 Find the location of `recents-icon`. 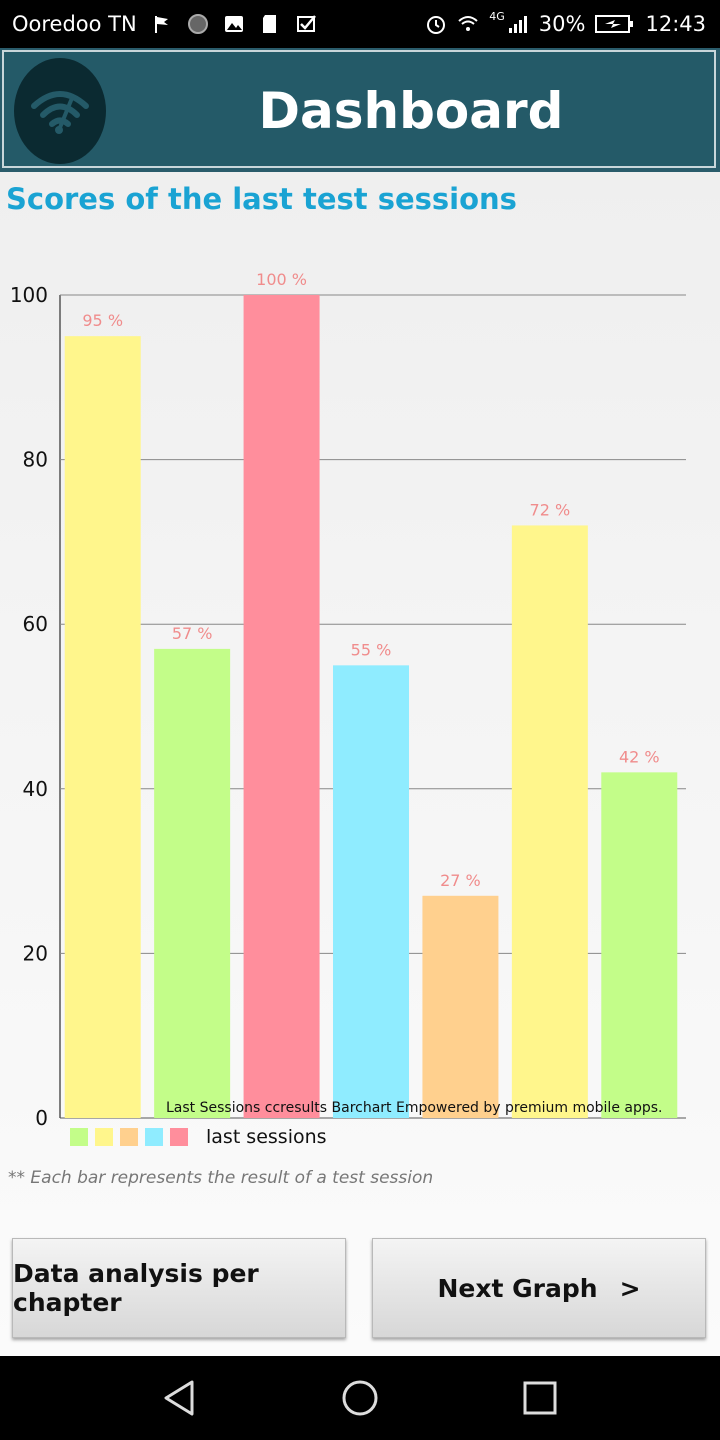

recents-icon is located at coordinates (540, 1398).